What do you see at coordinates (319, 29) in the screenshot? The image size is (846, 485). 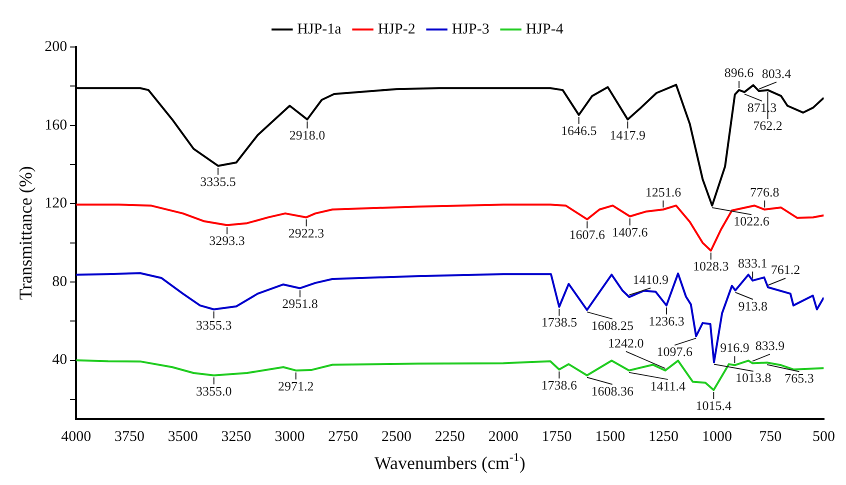 I see `legend-label: HJP-1a` at bounding box center [319, 29].